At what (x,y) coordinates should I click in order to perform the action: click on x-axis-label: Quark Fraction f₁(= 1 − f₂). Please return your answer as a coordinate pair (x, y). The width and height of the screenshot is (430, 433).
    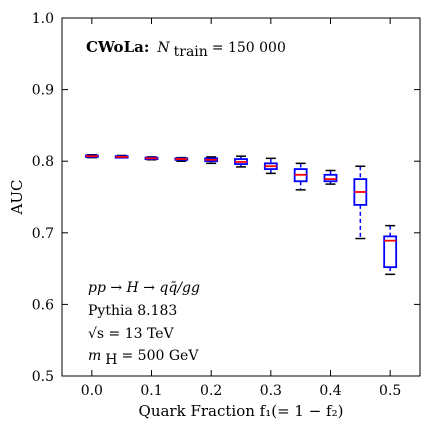
    Looking at the image, I should click on (241, 411).